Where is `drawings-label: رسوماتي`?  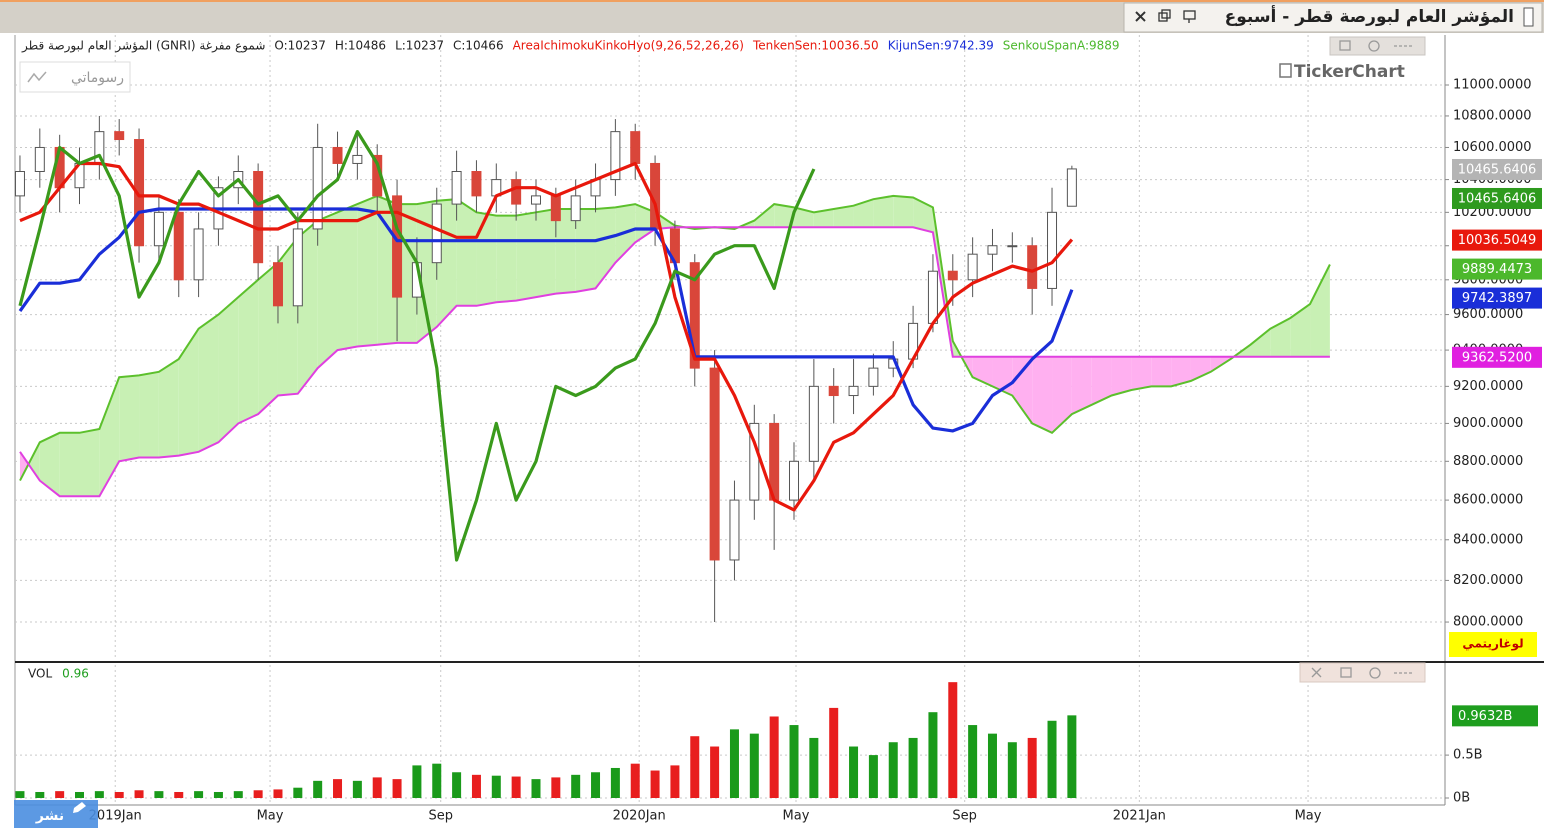
drawings-label: رسوماتي is located at coordinates (97, 78).